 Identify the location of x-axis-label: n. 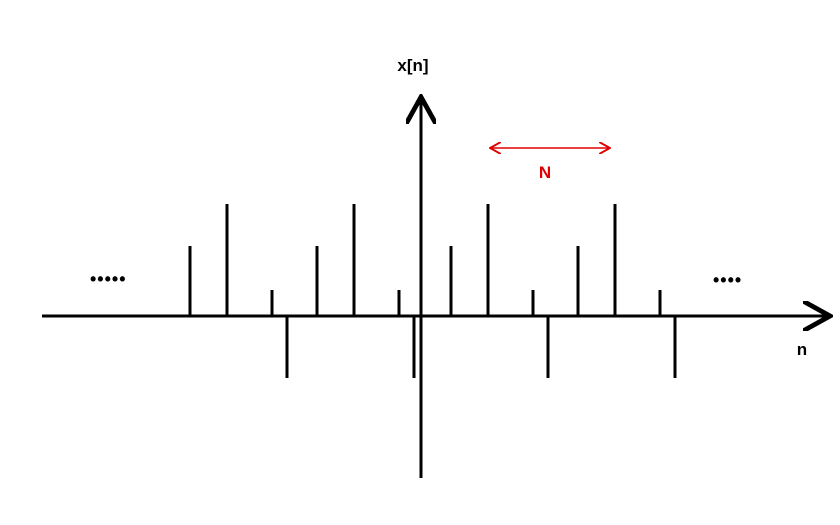
(802, 349).